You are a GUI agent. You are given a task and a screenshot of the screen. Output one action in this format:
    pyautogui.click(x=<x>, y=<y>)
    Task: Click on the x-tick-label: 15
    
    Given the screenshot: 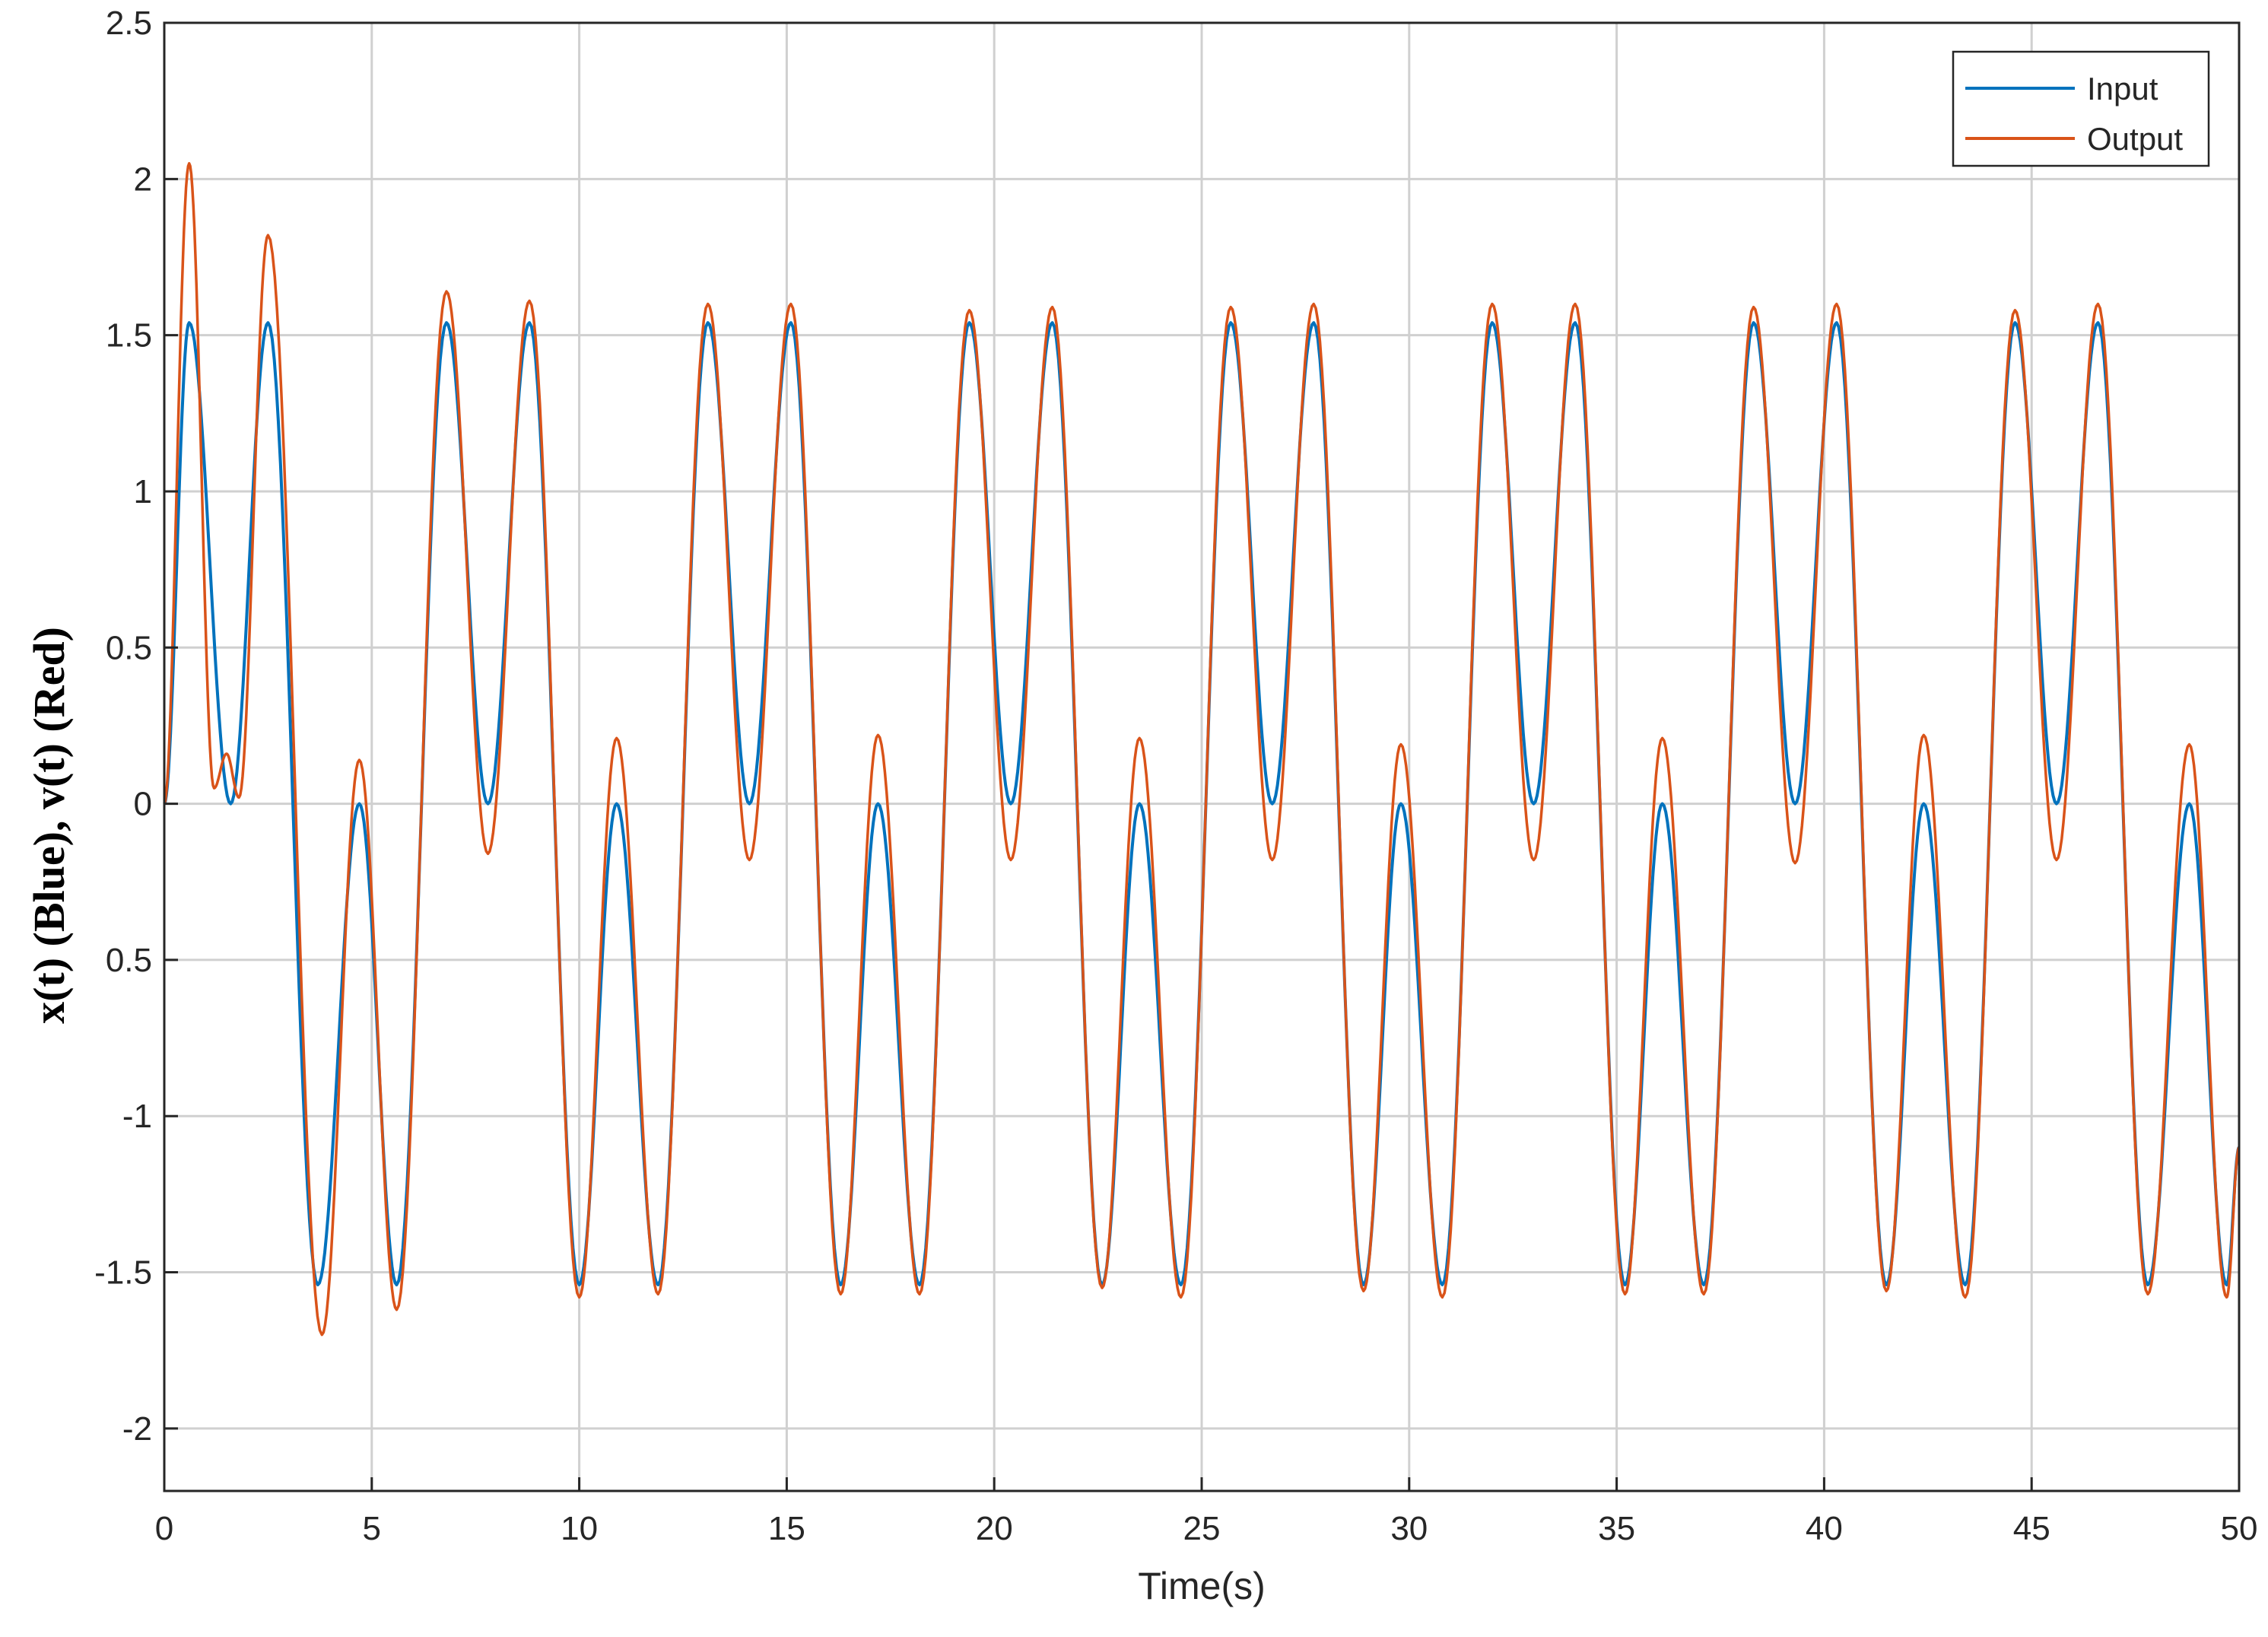 What is the action you would take?
    pyautogui.click(x=787, y=1528)
    